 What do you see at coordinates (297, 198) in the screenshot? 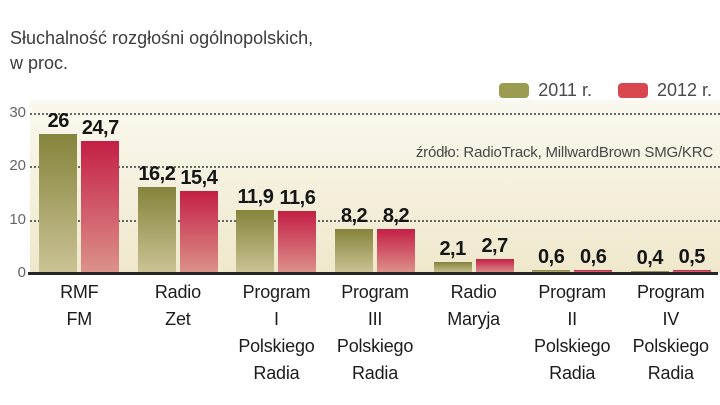
I see `bar-value-label: 11,6` at bounding box center [297, 198].